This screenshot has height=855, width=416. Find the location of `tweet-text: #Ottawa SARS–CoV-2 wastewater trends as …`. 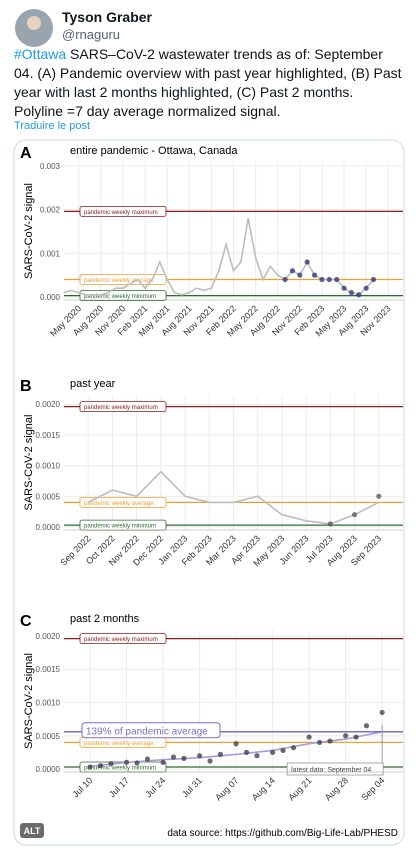

tweet-text: #Ottawa SARS–CoV-2 wastewater trends as … is located at coordinates (210, 83).